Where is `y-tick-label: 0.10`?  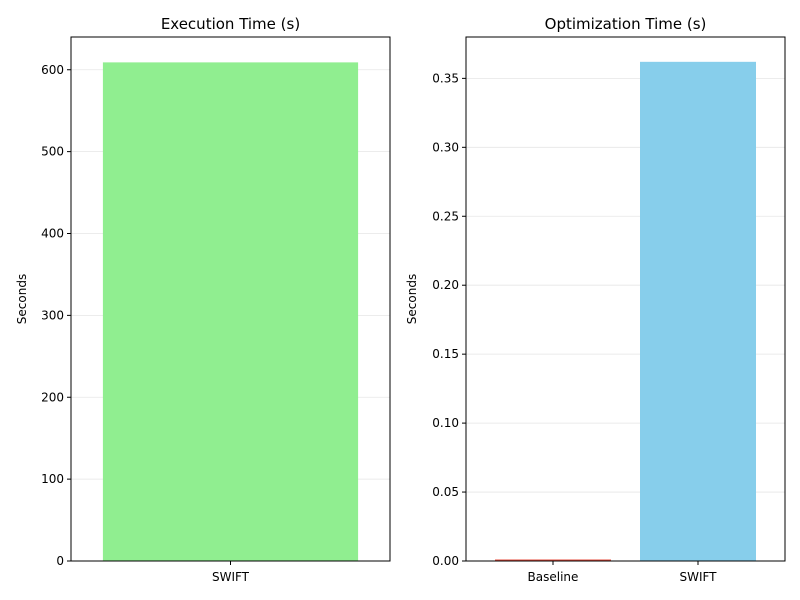
y-tick-label: 0.10 is located at coordinates (445, 423).